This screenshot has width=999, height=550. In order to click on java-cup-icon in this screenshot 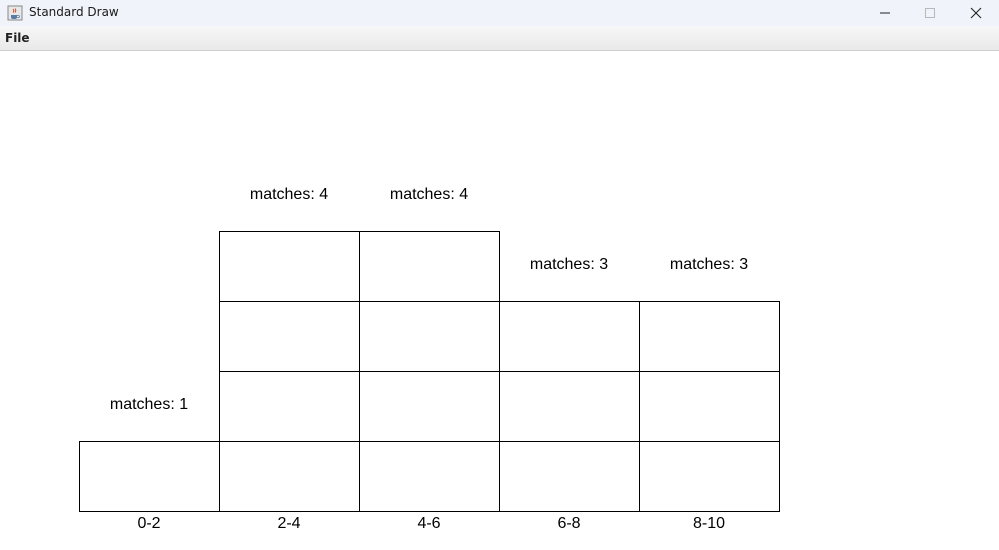, I will do `click(15, 13)`.